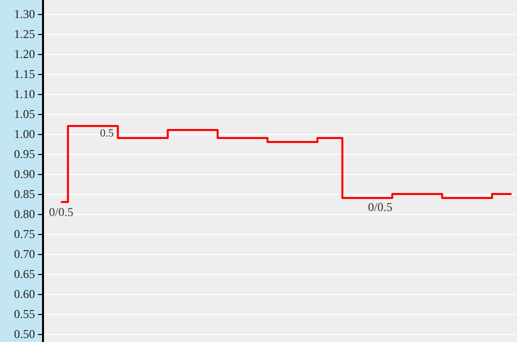 This screenshot has height=342, width=517. I want to click on y-tick-label: 0.60, so click(24, 294).